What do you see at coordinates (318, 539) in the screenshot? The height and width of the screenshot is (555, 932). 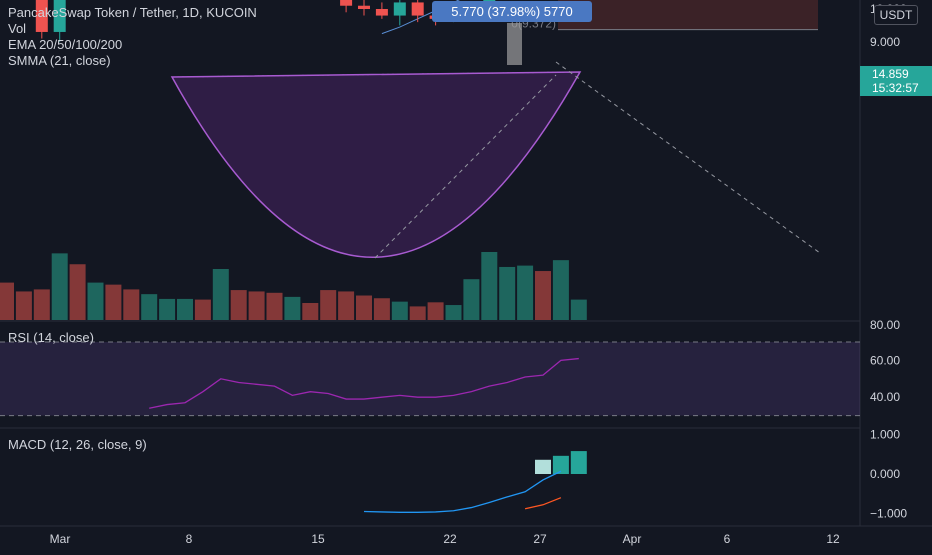 I see `time-axis-label: 15` at bounding box center [318, 539].